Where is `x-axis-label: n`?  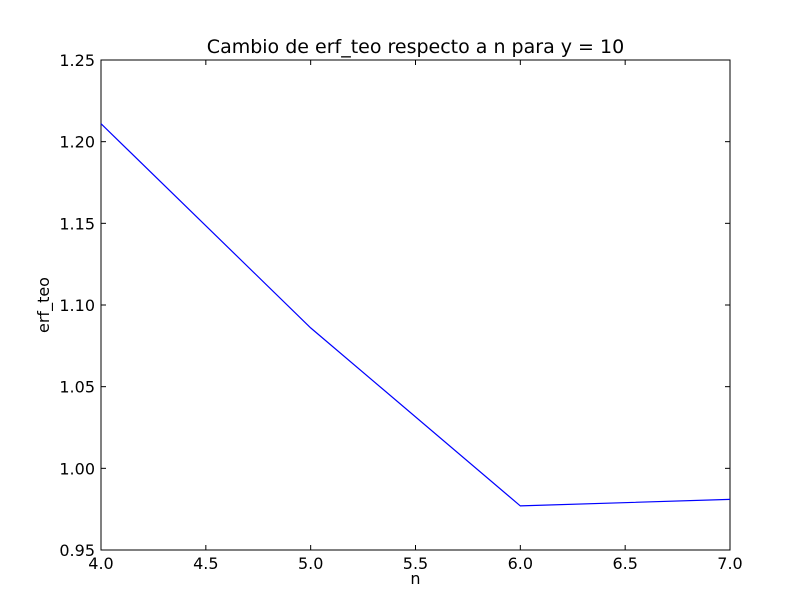
x-axis-label: n is located at coordinates (415, 578).